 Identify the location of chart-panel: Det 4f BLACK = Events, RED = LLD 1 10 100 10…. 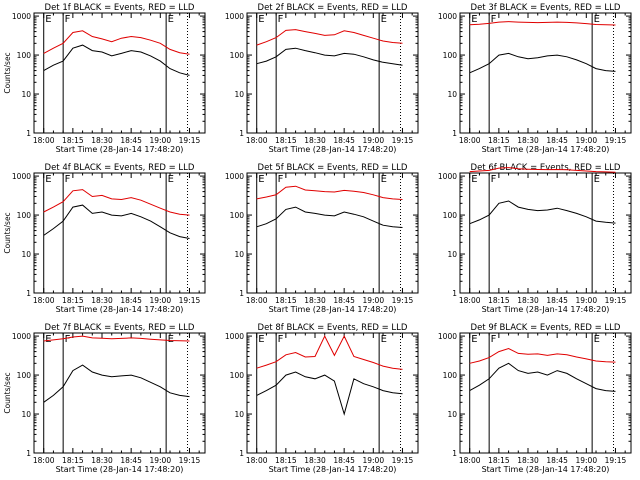
(104, 238).